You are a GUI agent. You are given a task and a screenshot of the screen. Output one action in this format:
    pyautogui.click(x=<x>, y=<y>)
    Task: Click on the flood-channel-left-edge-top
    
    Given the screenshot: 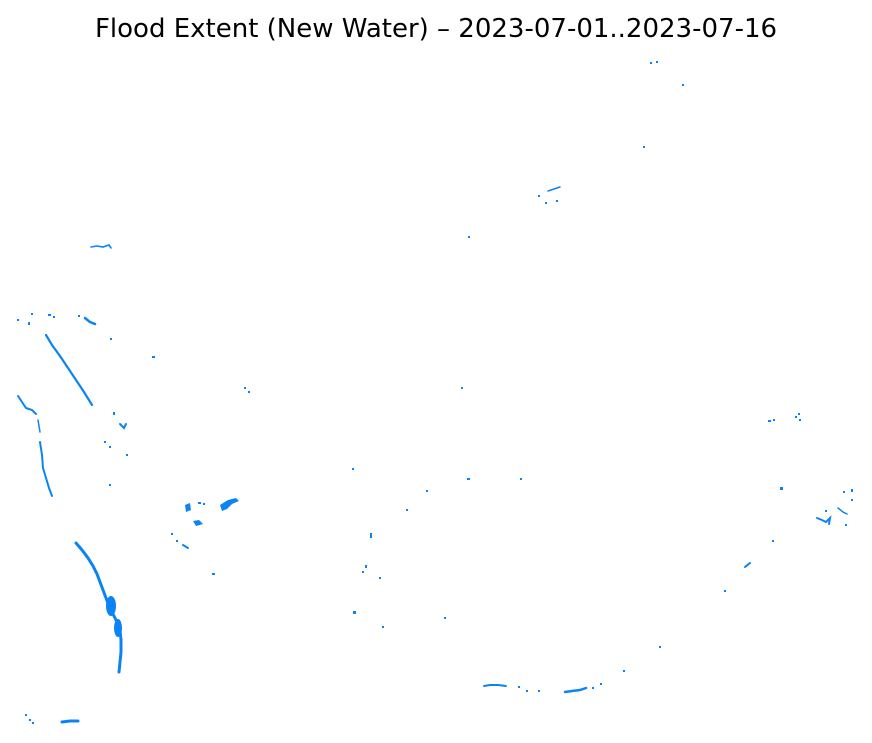 What is the action you would take?
    pyautogui.click(x=27, y=405)
    